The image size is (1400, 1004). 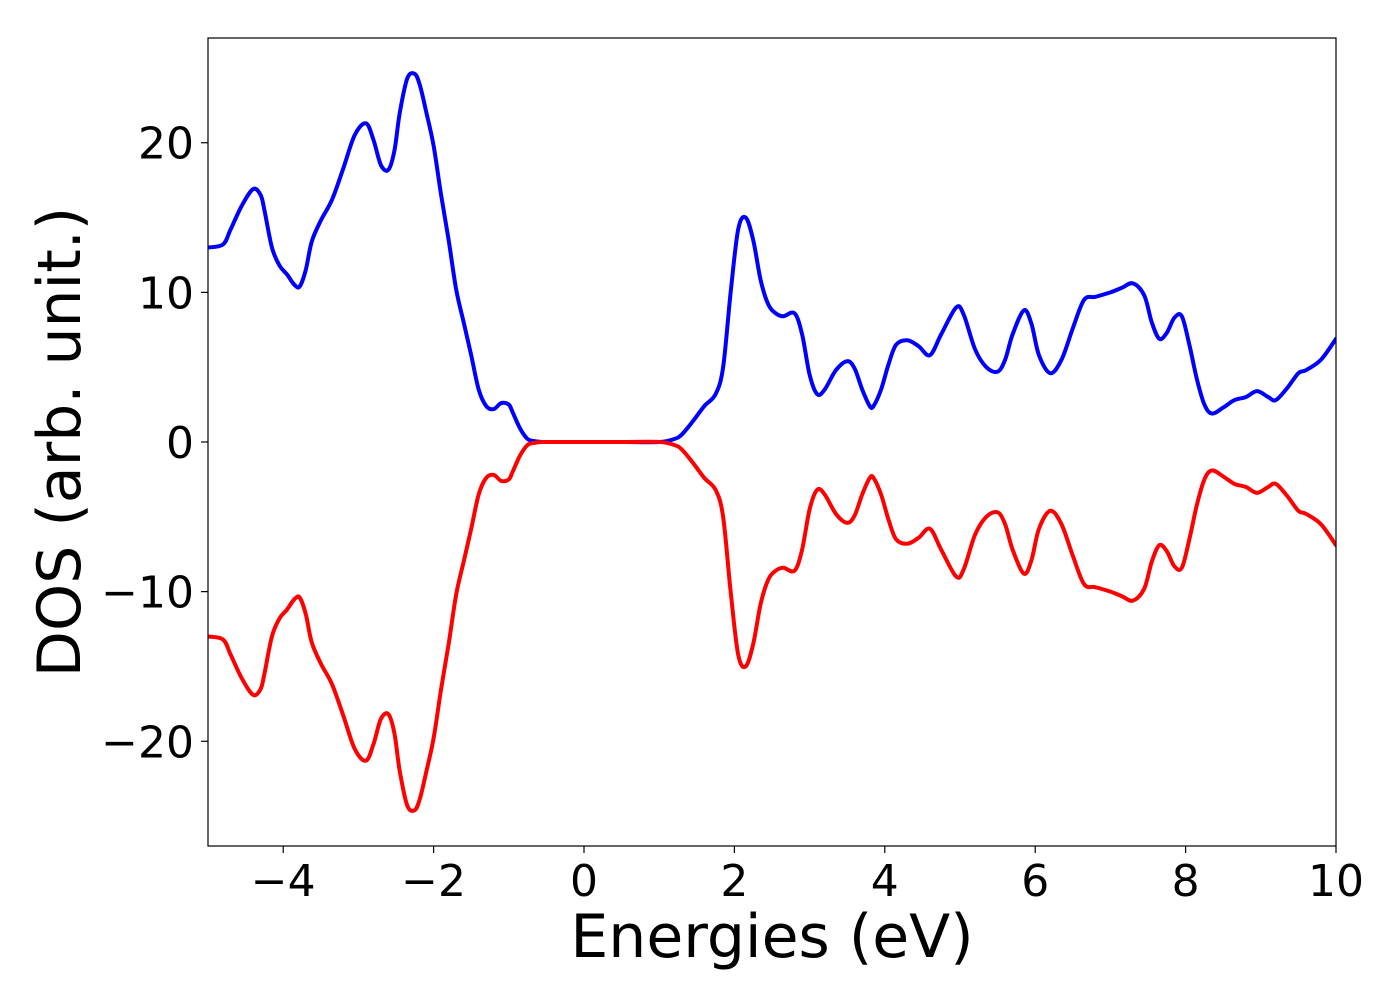 I want to click on x-tick-label: 2, so click(x=734, y=881).